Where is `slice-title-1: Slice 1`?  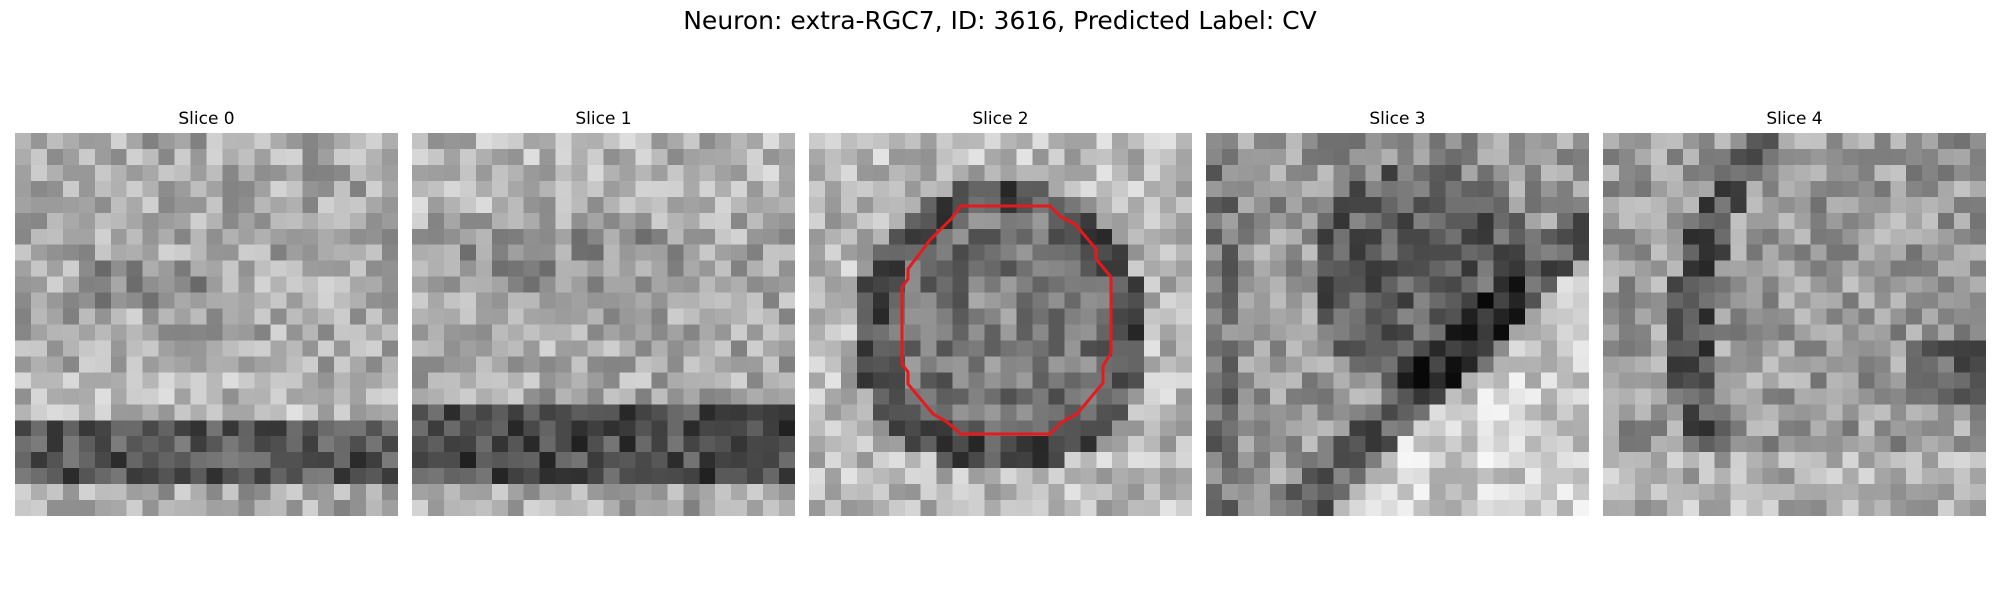 slice-title-1: Slice 1 is located at coordinates (603, 119).